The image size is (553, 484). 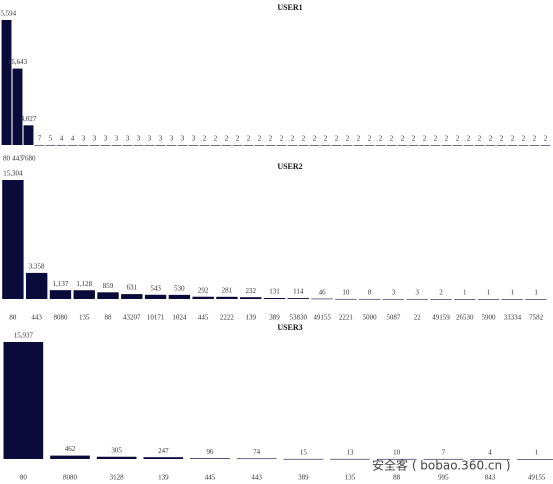 What do you see at coordinates (29, 119) in the screenshot?
I see `value-label: 4,027` at bounding box center [29, 119].